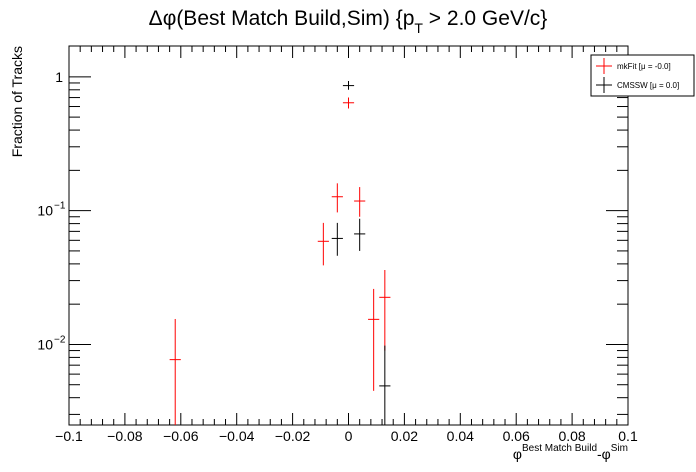 This screenshot has width=696, height=472. Describe the element at coordinates (485, 18) in the screenshot. I see `chart-title-tail: > 2.0 GeV/c}` at that location.